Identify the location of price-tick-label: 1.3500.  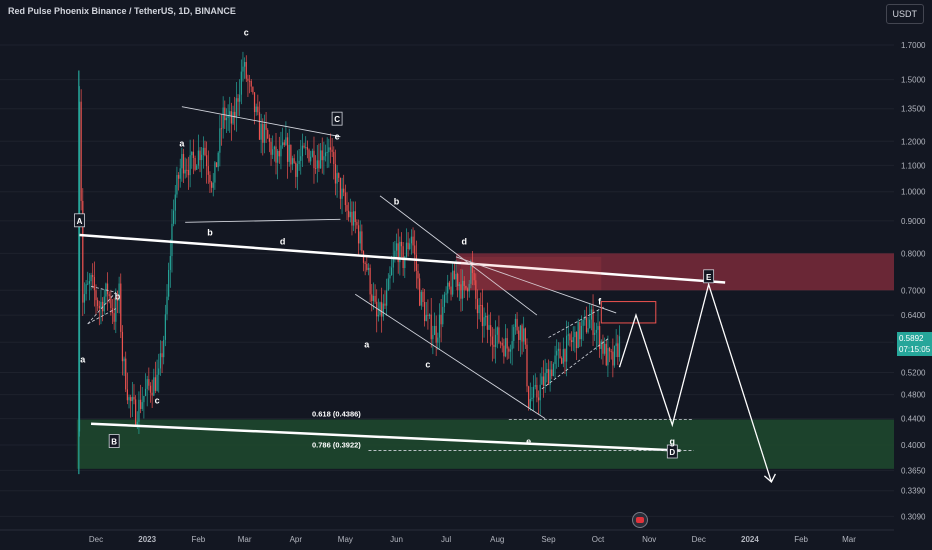
(913, 109).